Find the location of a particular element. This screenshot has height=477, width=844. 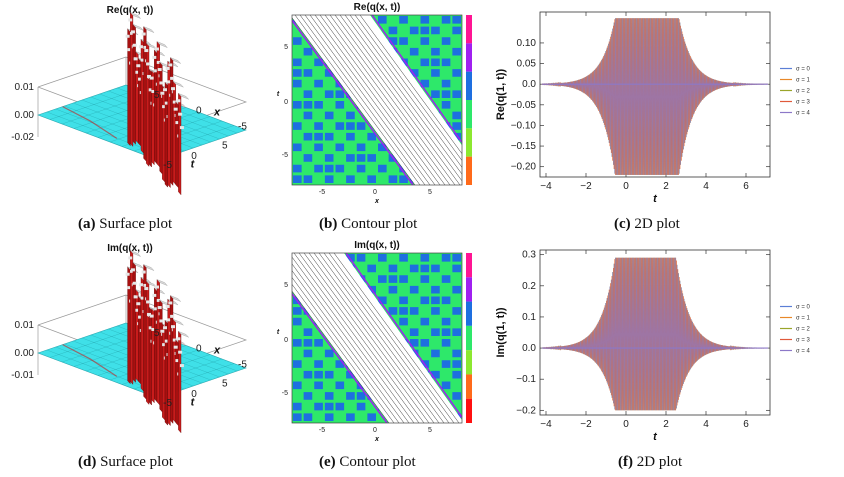

x-tick-label: -5 is located at coordinates (322, 192).